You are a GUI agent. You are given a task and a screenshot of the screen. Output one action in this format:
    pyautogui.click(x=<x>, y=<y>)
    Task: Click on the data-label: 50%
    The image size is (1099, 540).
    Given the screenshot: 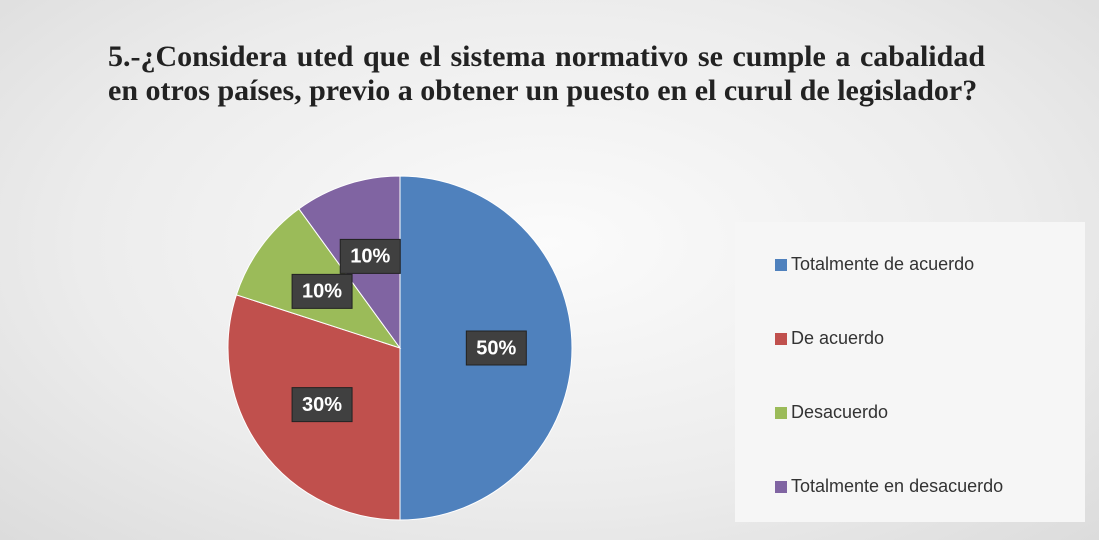 What is the action you would take?
    pyautogui.click(x=496, y=348)
    